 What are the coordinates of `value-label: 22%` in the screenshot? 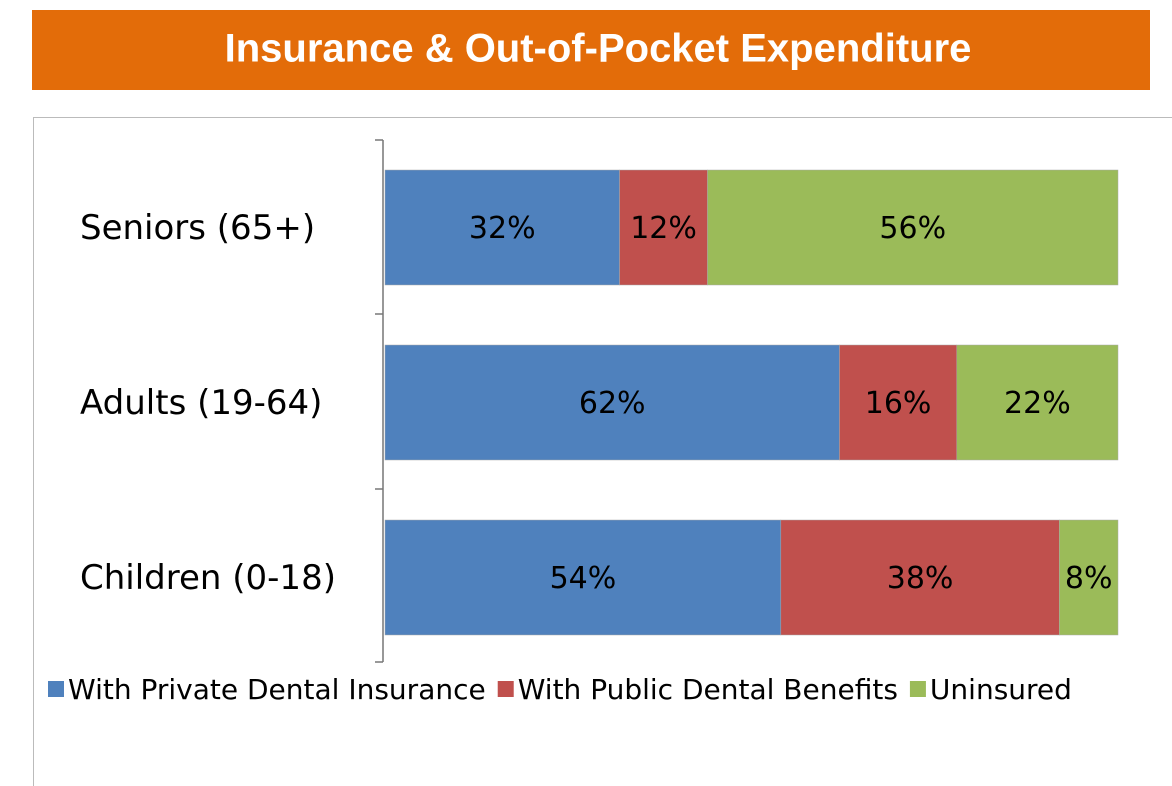 It's located at (1037, 403).